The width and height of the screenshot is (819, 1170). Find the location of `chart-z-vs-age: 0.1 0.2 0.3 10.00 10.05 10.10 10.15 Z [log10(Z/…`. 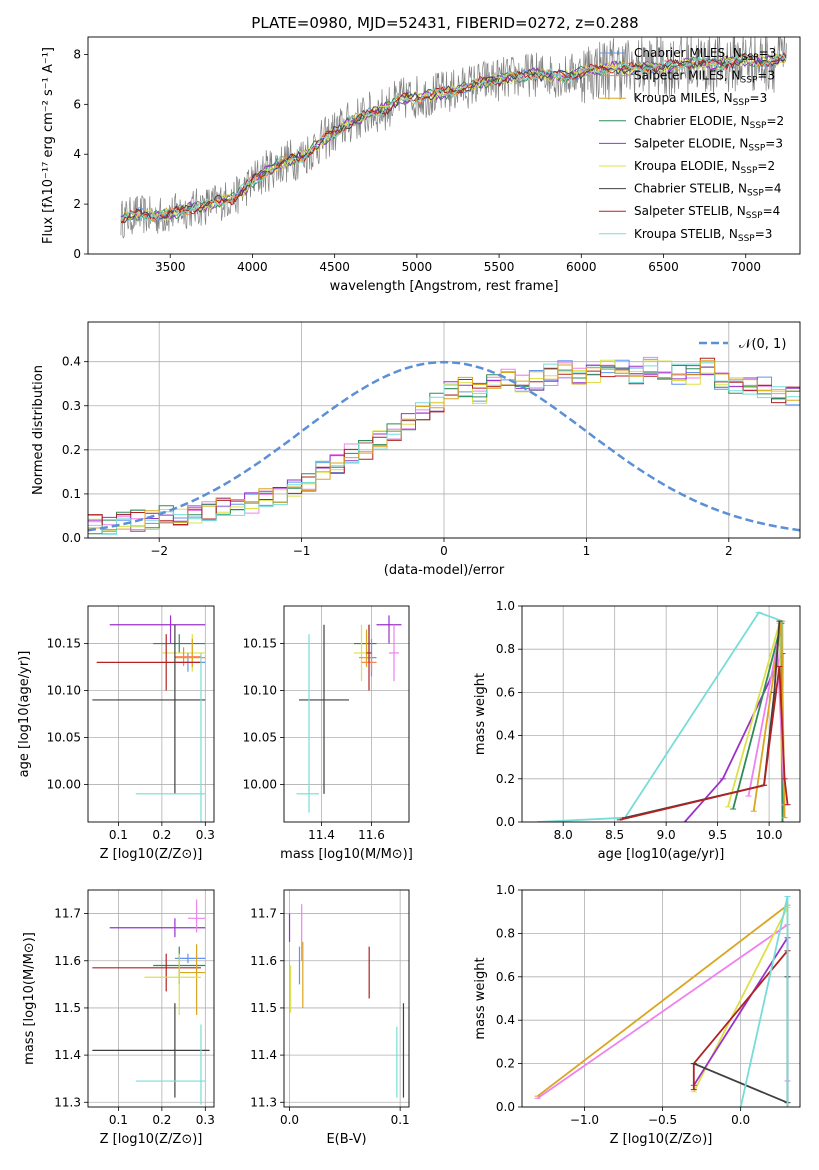

chart-z-vs-age: 0.1 0.2 0.3 10.00 10.05 10.10 10.15 Z [log10(Z/… is located at coordinates (116, 733).